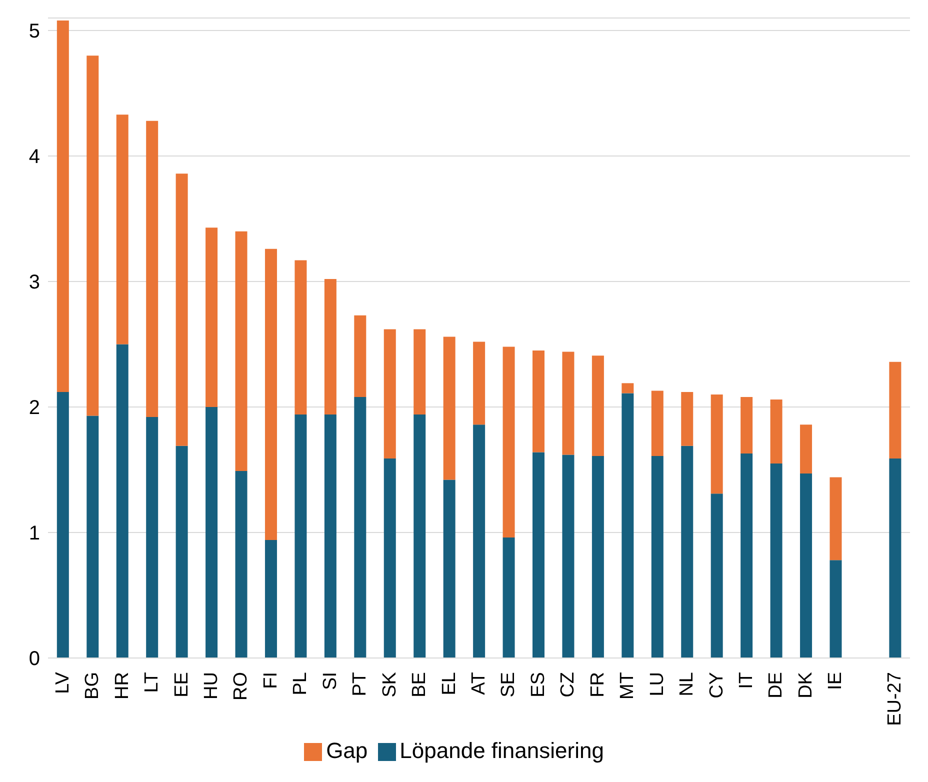 This screenshot has height=782, width=928. Describe the element at coordinates (568, 685) in the screenshot. I see `x-tick-label: CZ` at that location.